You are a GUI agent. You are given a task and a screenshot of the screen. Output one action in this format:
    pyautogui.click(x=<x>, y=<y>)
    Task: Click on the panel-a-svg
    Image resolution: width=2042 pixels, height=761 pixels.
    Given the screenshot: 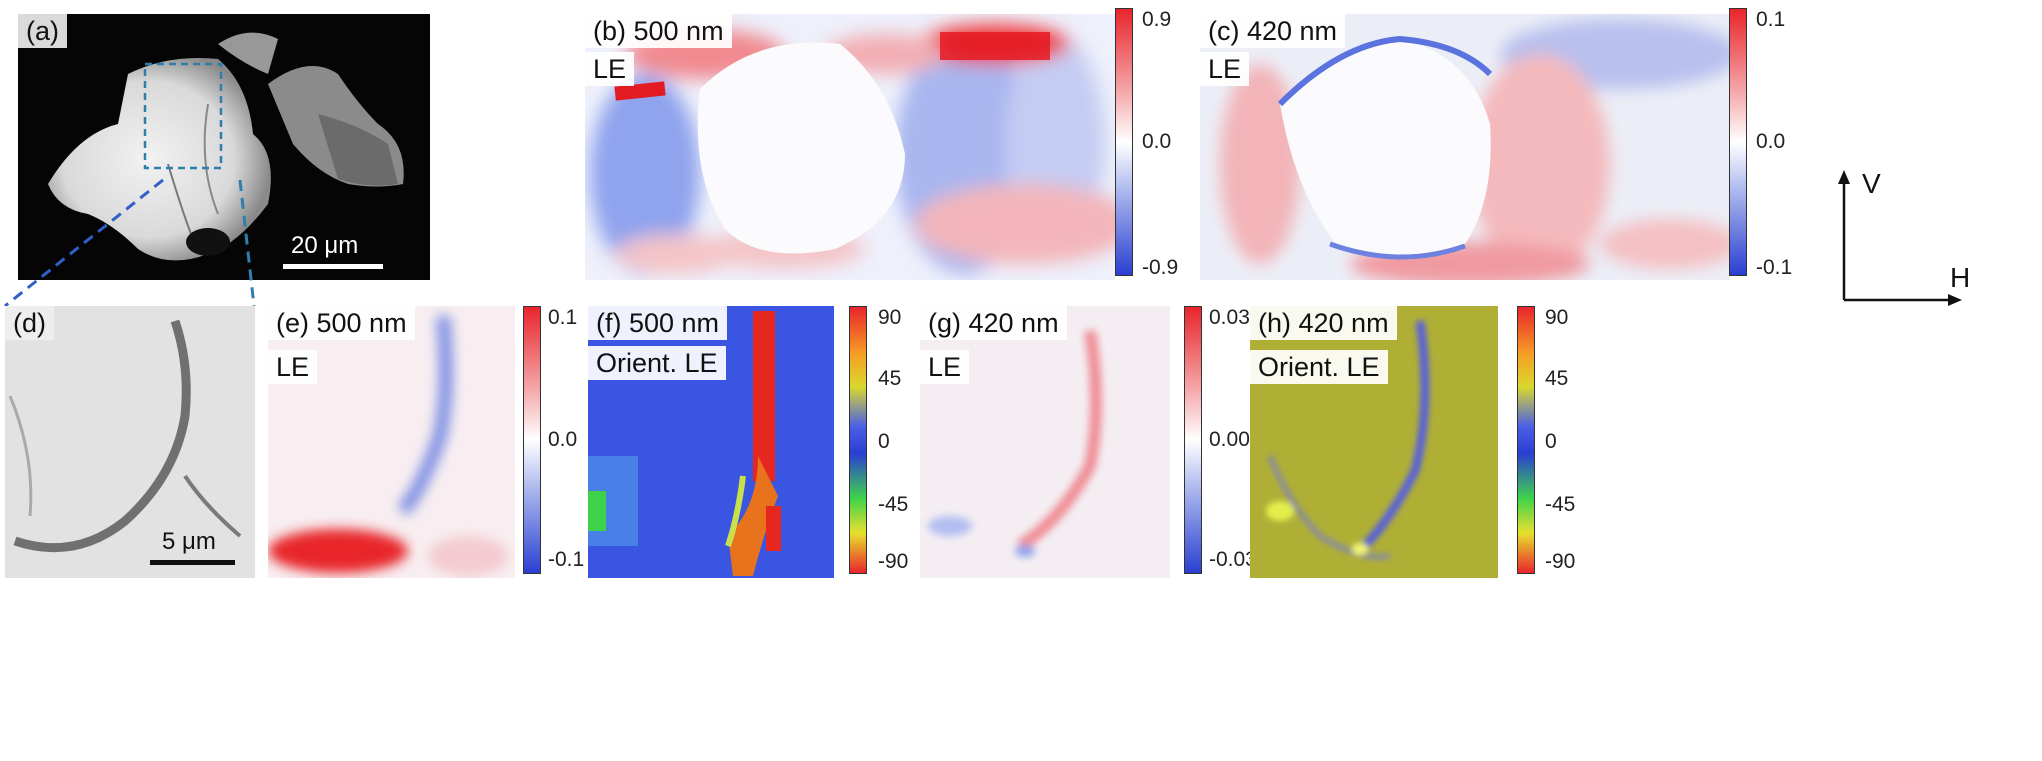 What is the action you would take?
    pyautogui.click(x=226, y=146)
    